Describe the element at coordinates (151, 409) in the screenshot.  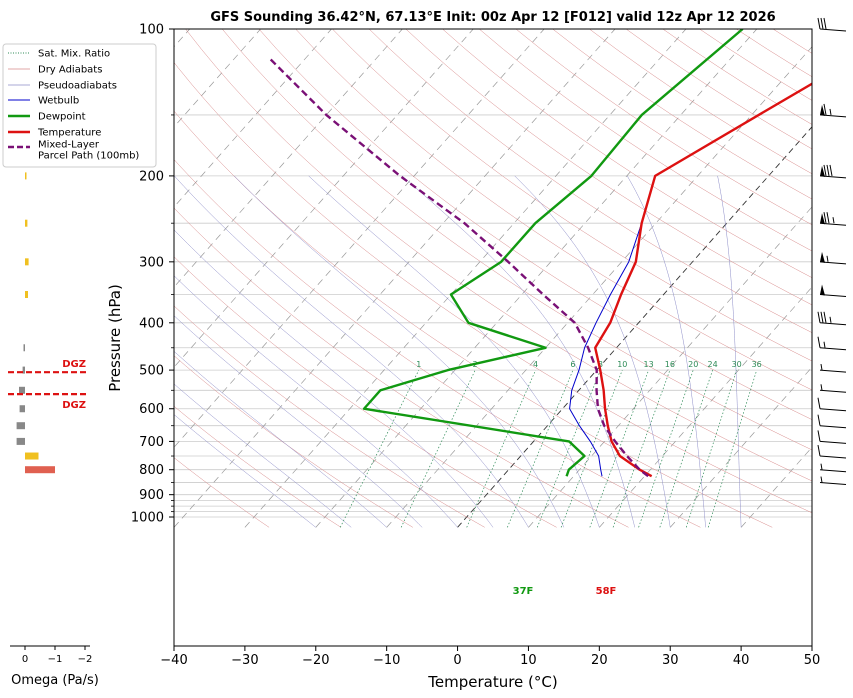
I see `y-tick-label: 600` at that location.